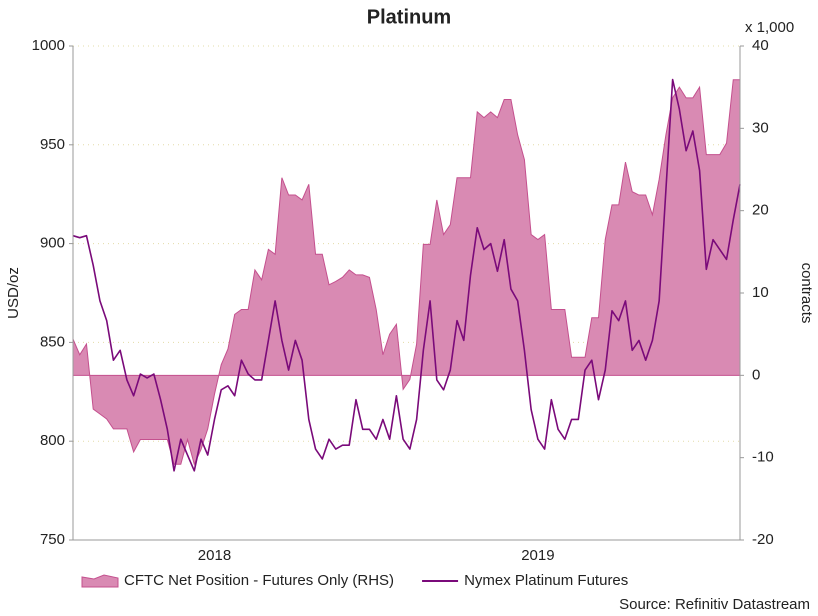 This screenshot has height=616, width=818. What do you see at coordinates (52, 144) in the screenshot?
I see `y-tick-label: 950` at bounding box center [52, 144].